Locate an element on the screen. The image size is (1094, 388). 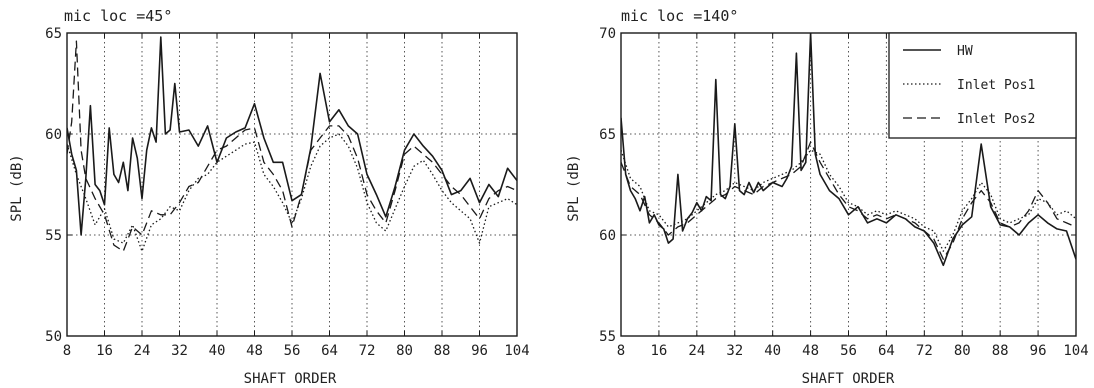
legend-box is located at coordinates (982, 85).